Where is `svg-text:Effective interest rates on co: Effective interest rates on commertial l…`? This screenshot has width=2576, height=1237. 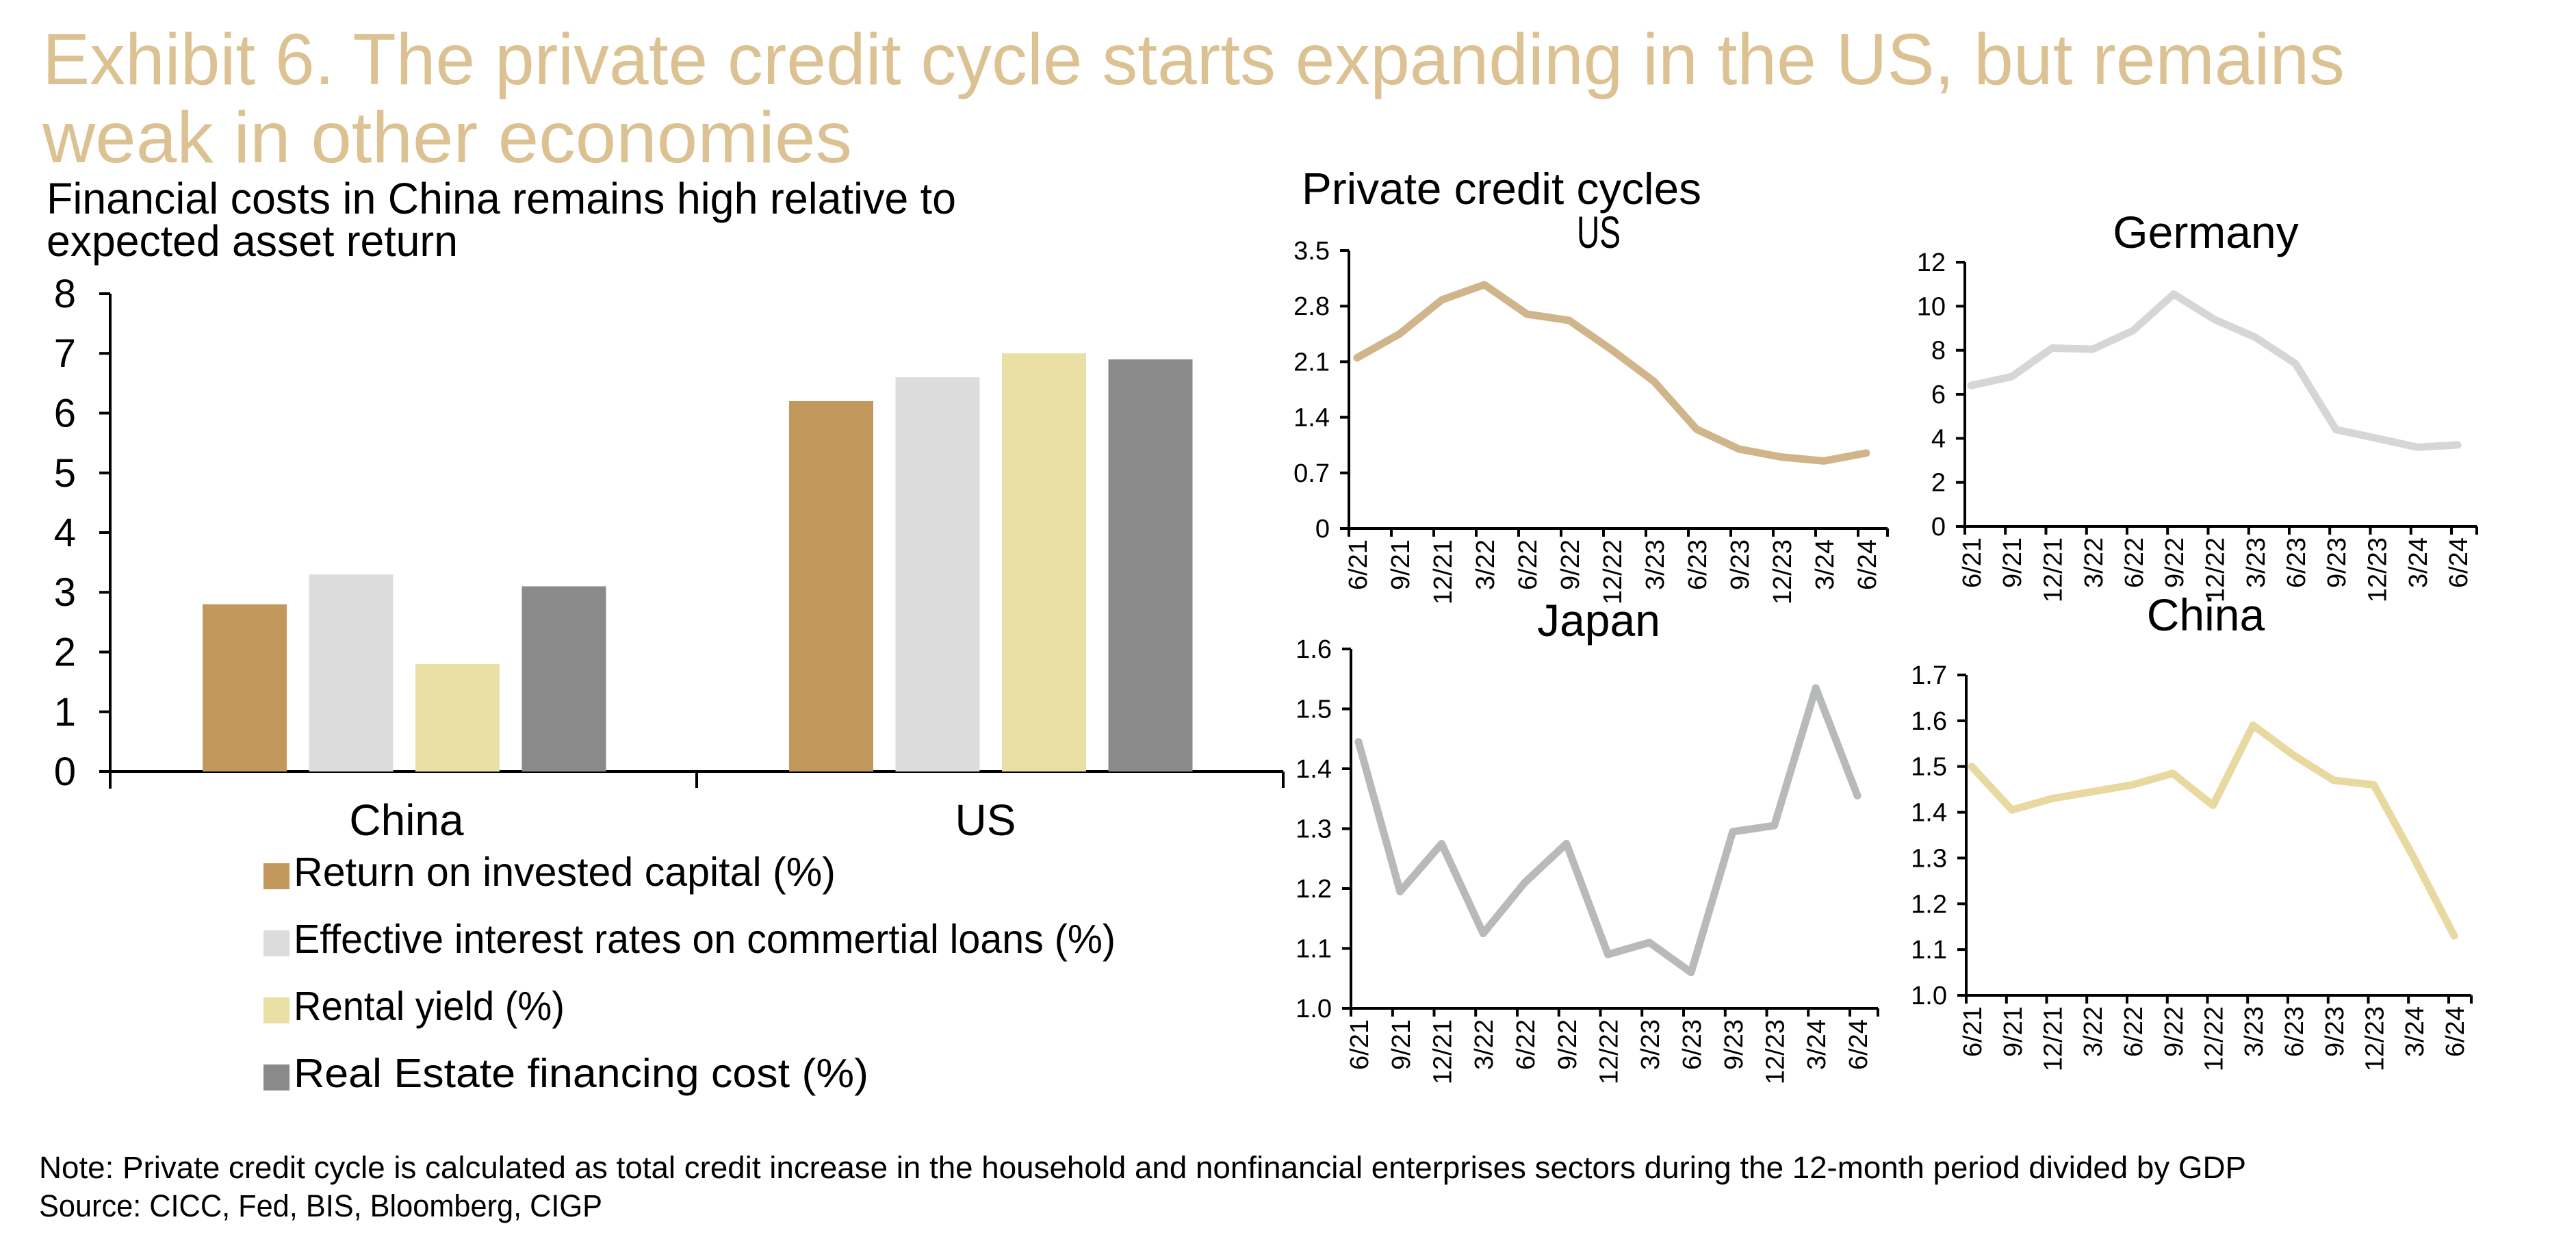 svg-text:Effective interest rates on co: Effective interest rates on commertial l… is located at coordinates (705, 939).